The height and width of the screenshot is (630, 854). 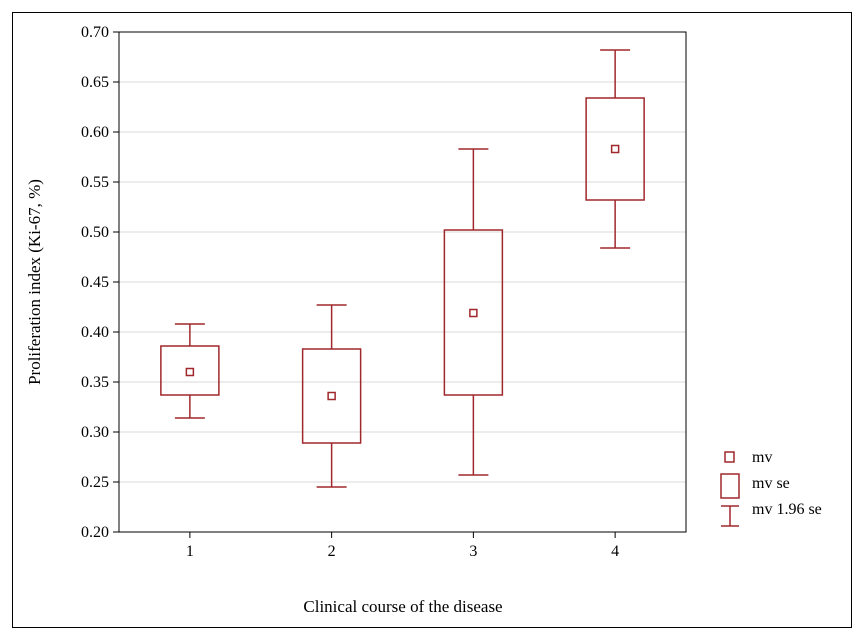 What do you see at coordinates (95, 332) in the screenshot?
I see `y-tick-label: 0.40` at bounding box center [95, 332].